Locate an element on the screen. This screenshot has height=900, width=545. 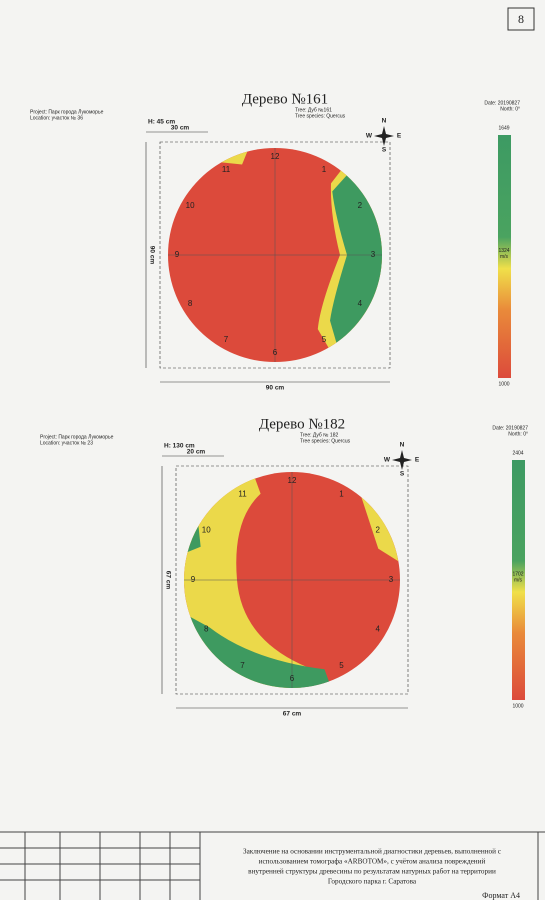
horizontal-size: 90 cm is located at coordinates (275, 388).